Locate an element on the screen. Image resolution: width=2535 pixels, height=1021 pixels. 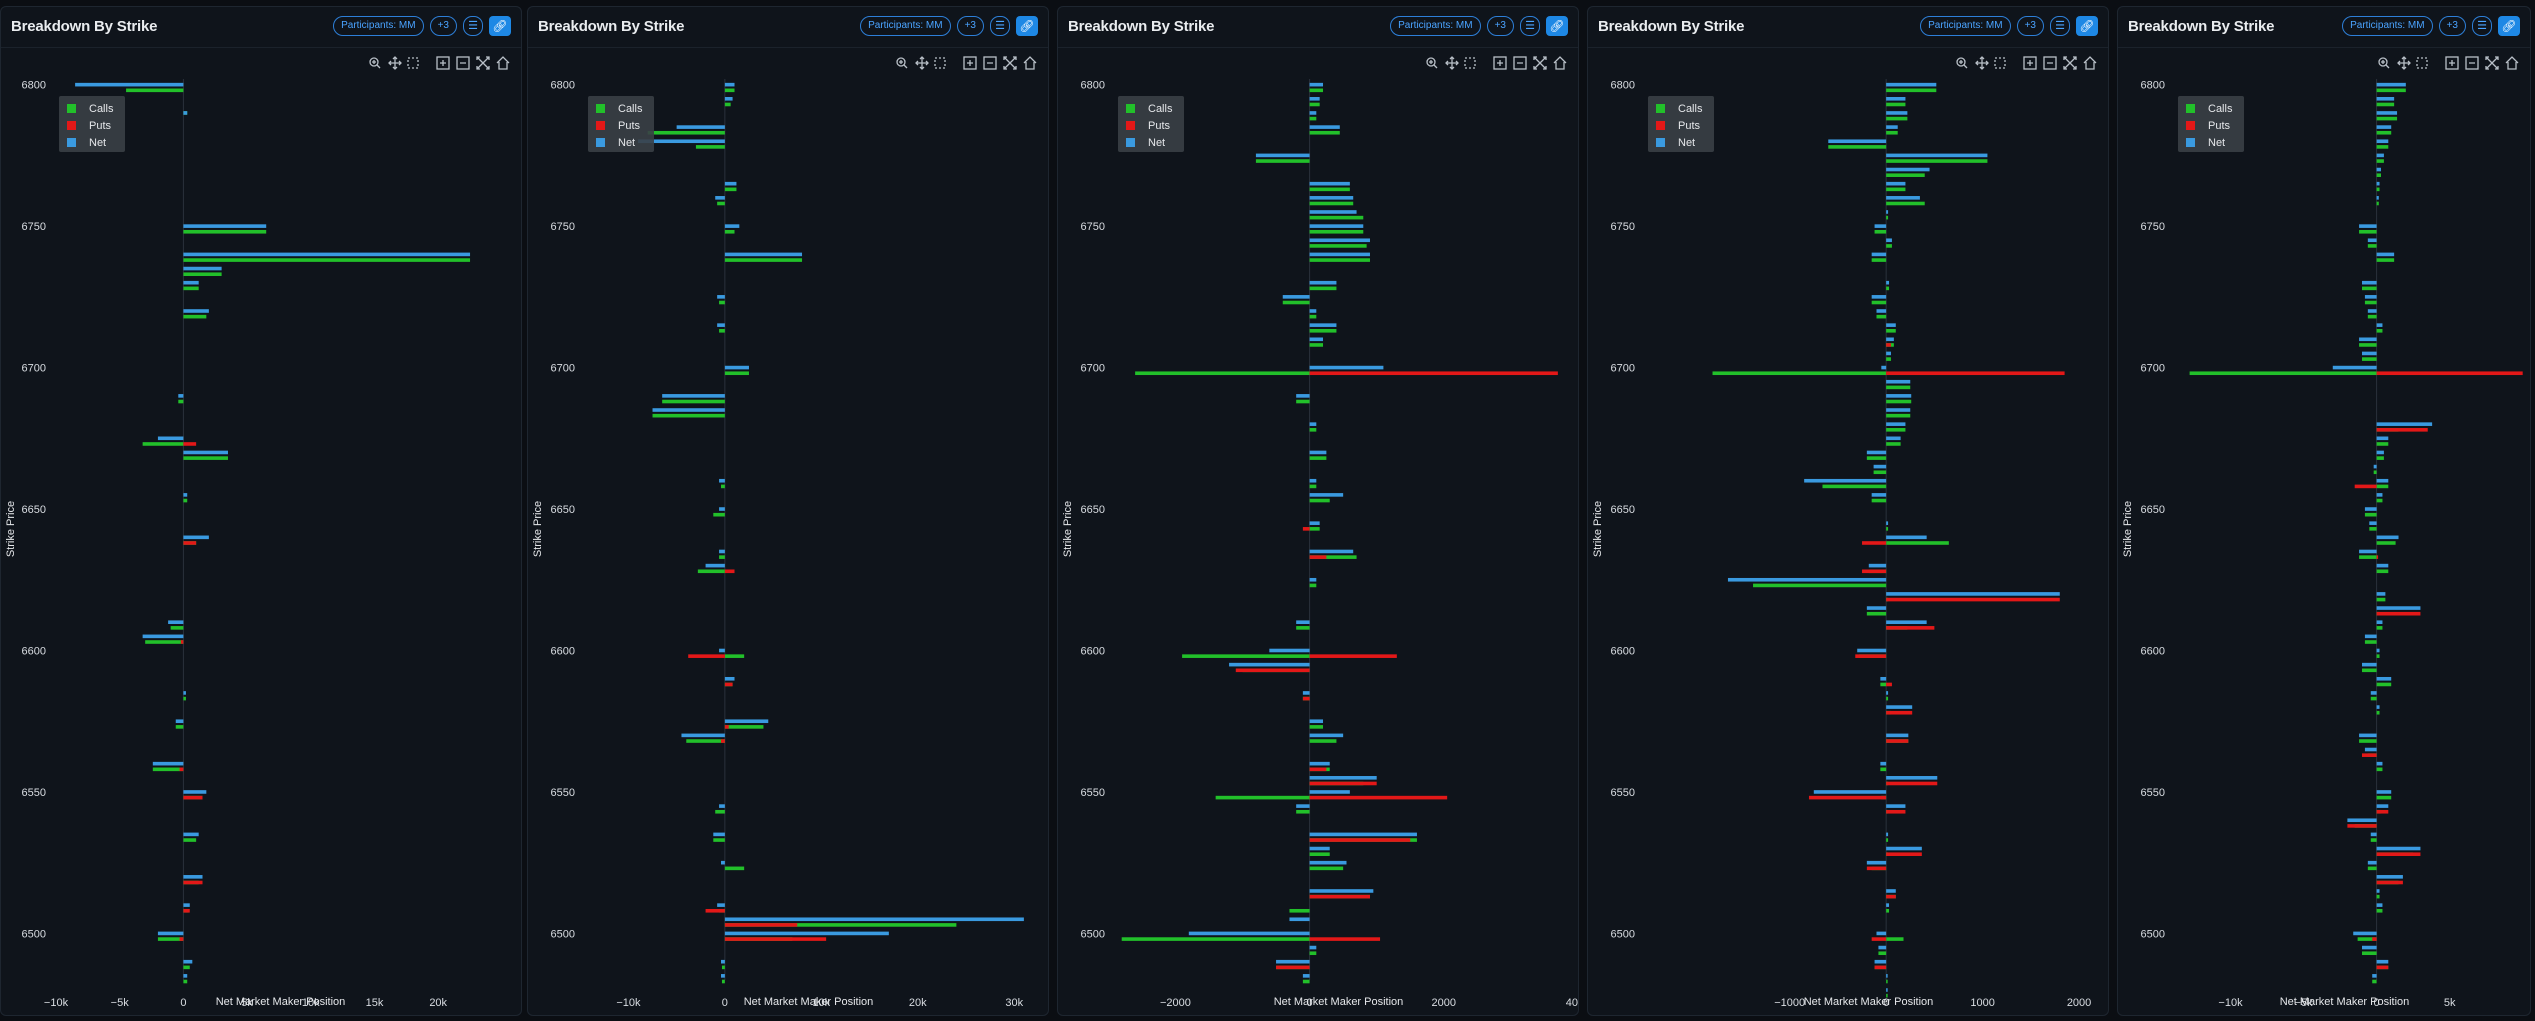
autoscale-icon is located at coordinates (2070, 63).